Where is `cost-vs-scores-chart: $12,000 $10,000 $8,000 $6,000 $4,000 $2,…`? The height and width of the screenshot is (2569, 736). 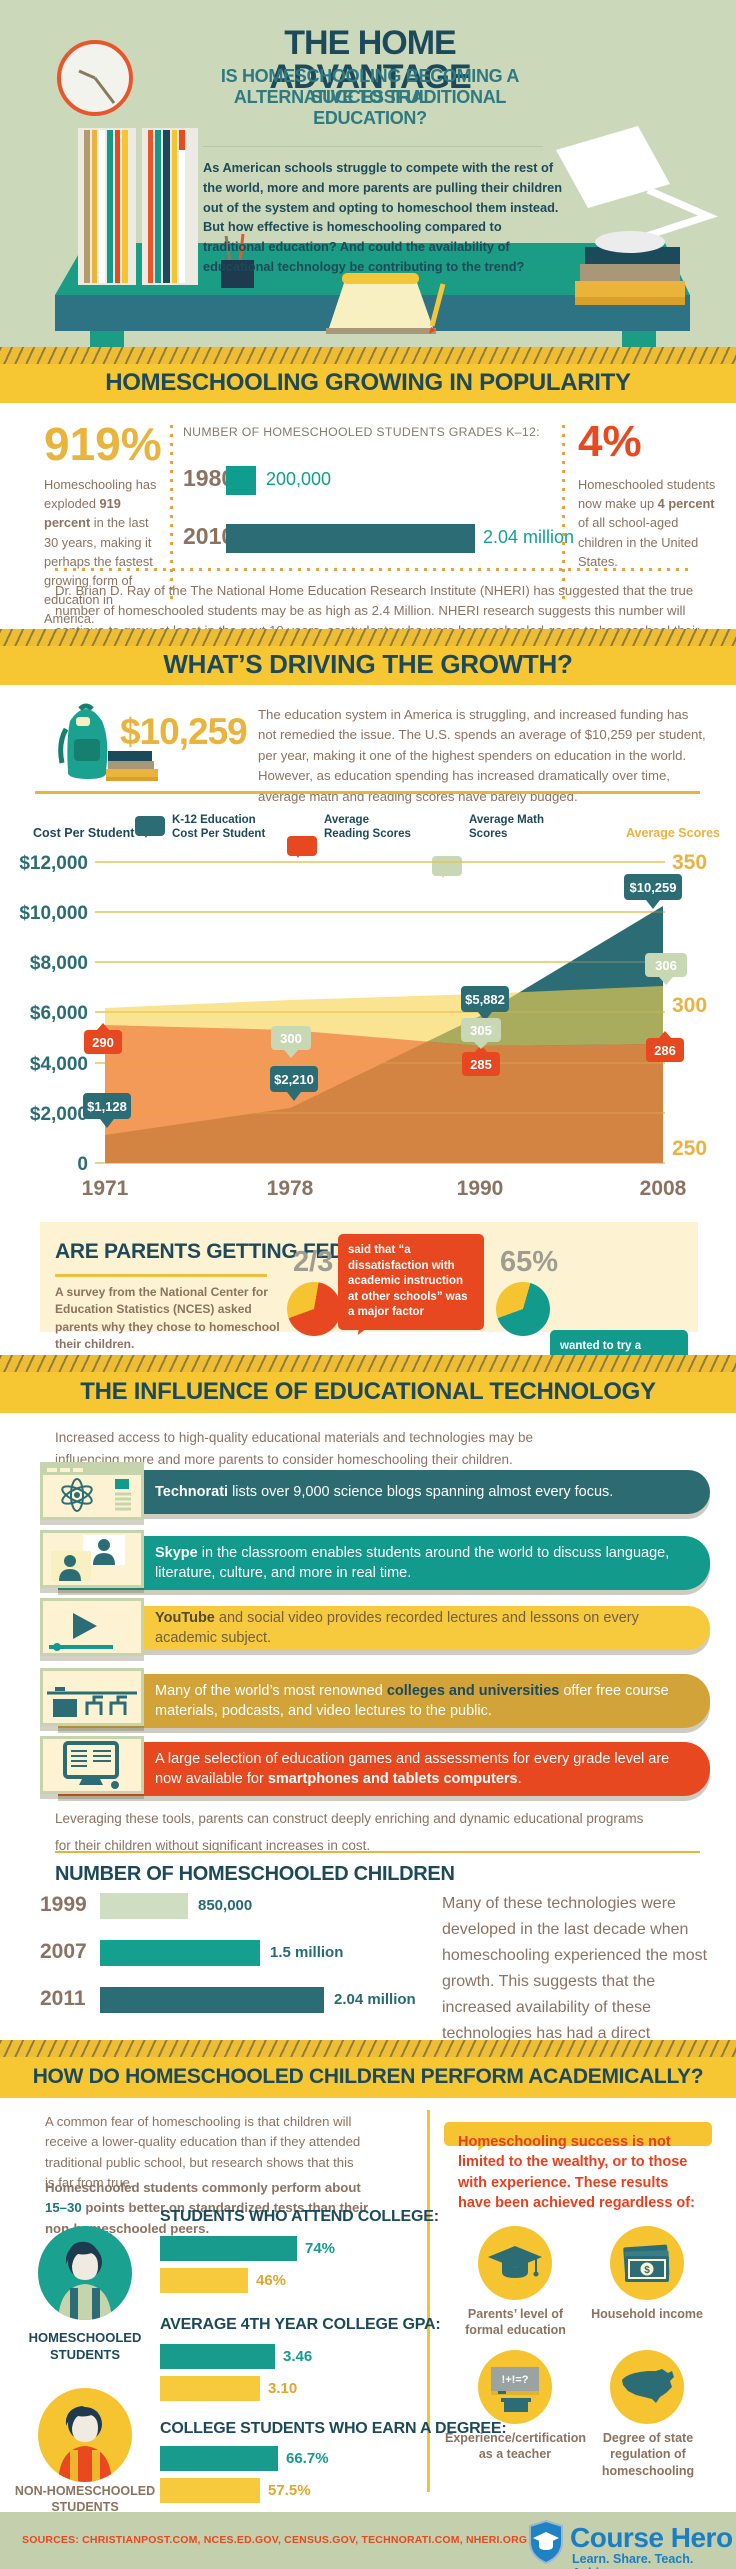
cost-vs-scores-chart: $12,000 $10,000 $8,000 $6,000 $4,000 $2,… is located at coordinates (363, 1025).